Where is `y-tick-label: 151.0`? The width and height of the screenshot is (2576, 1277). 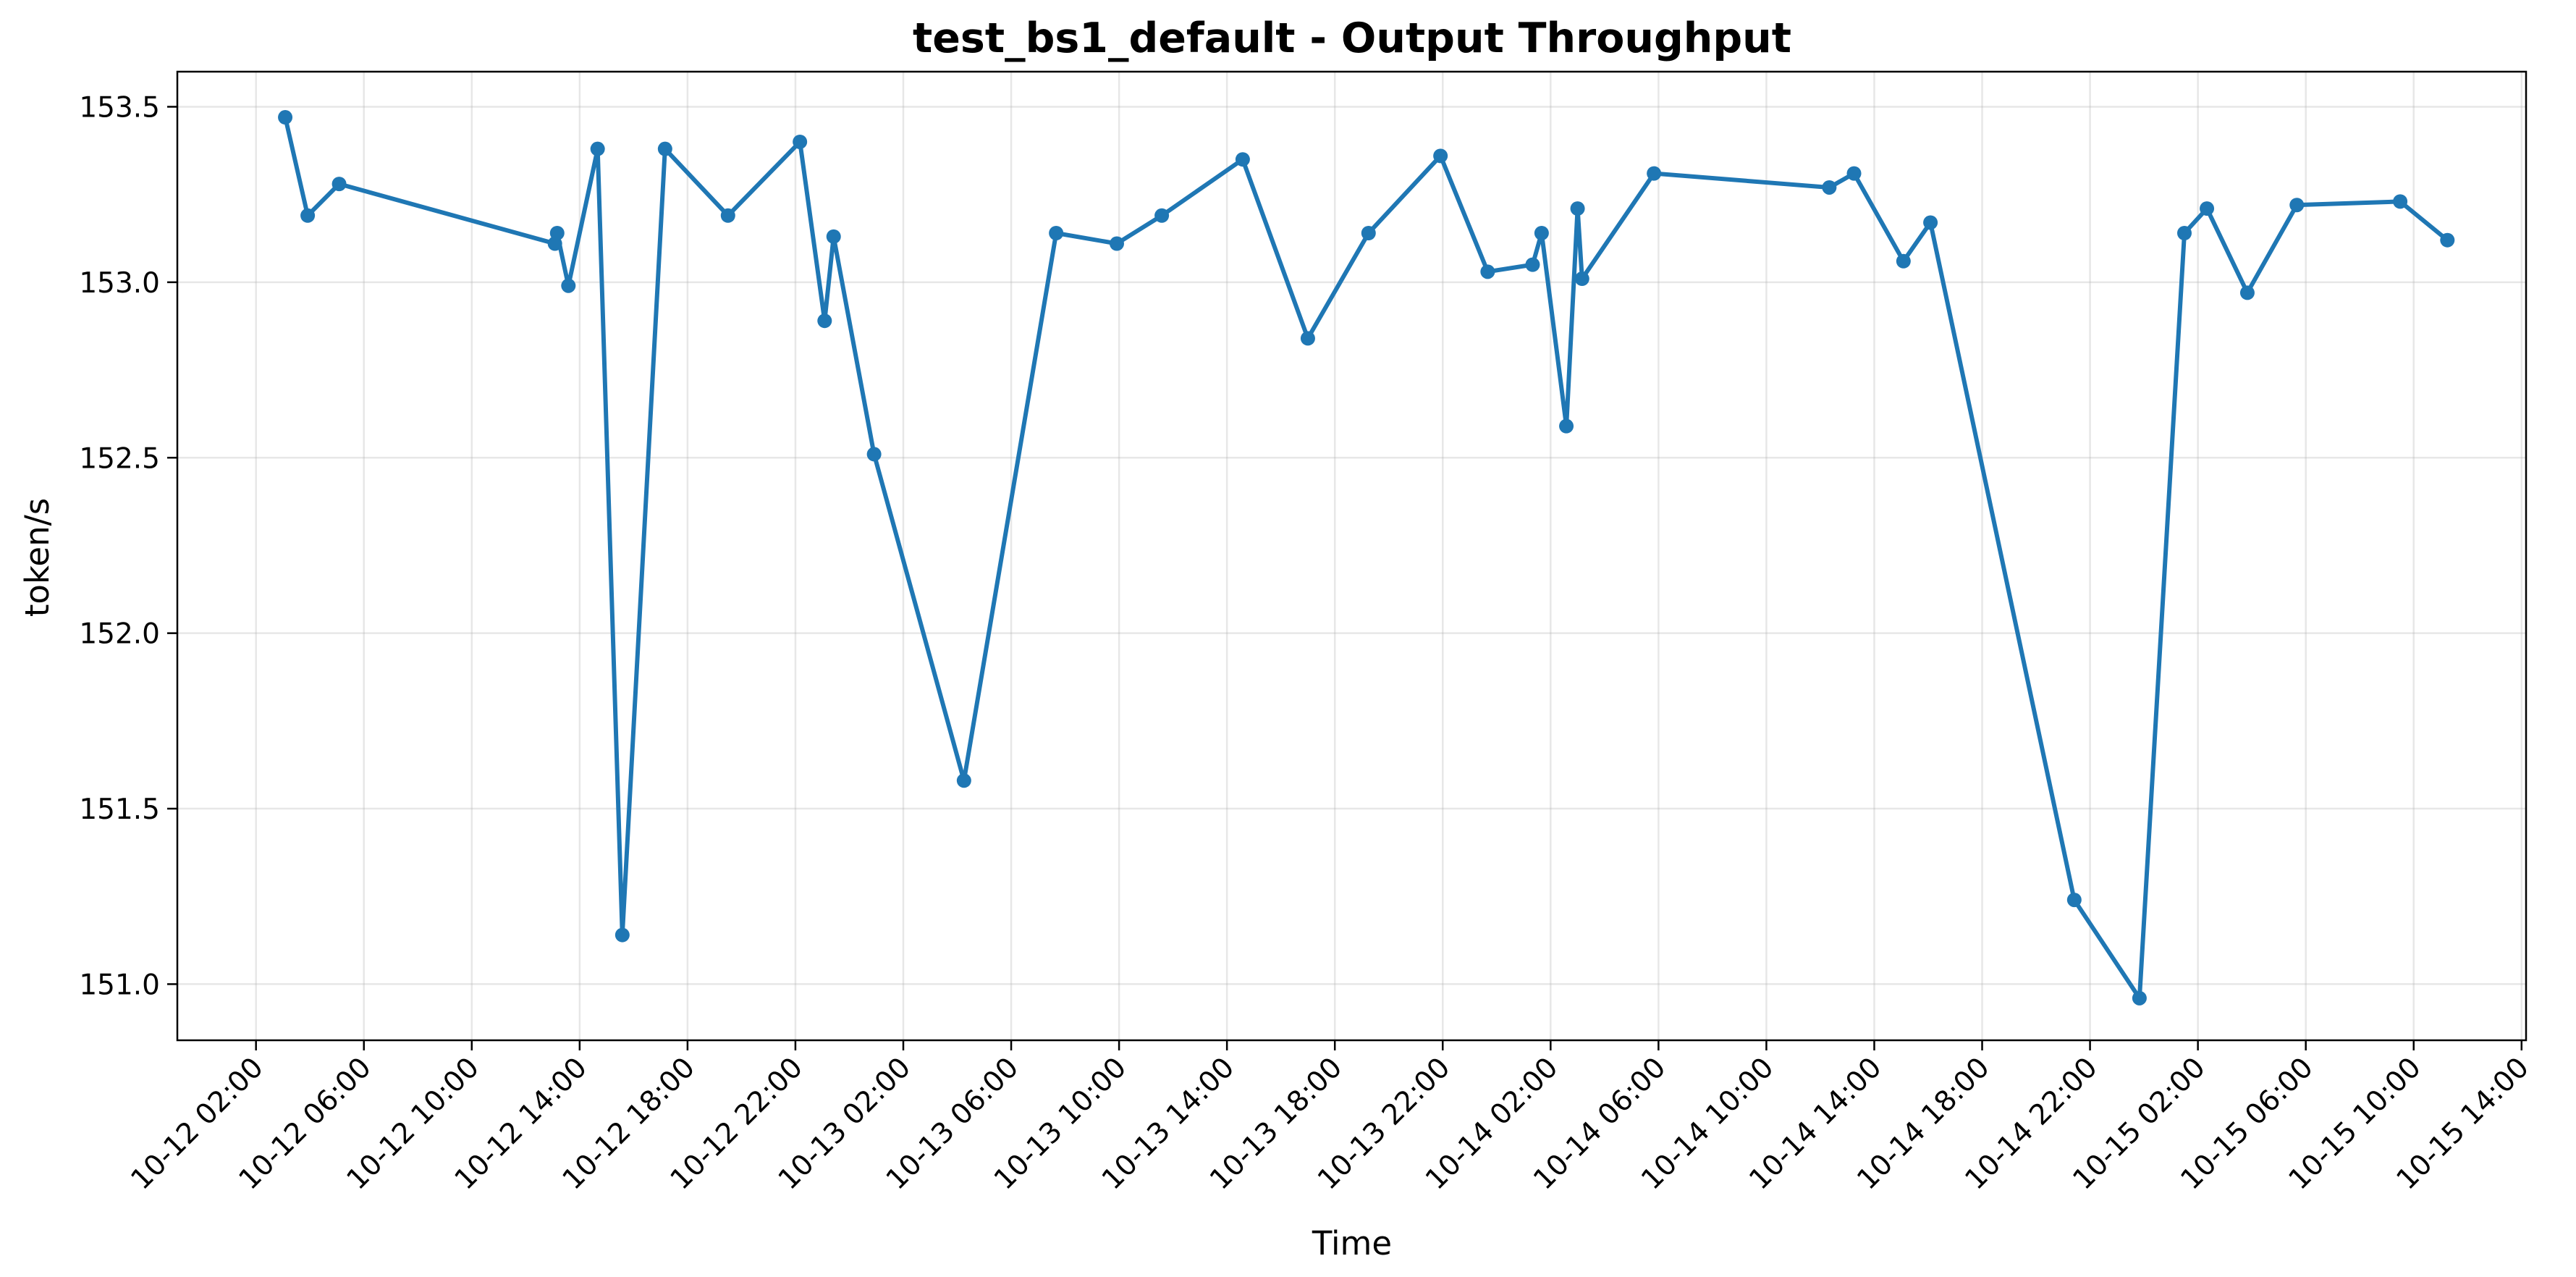
y-tick-label: 151.0 is located at coordinates (119, 985).